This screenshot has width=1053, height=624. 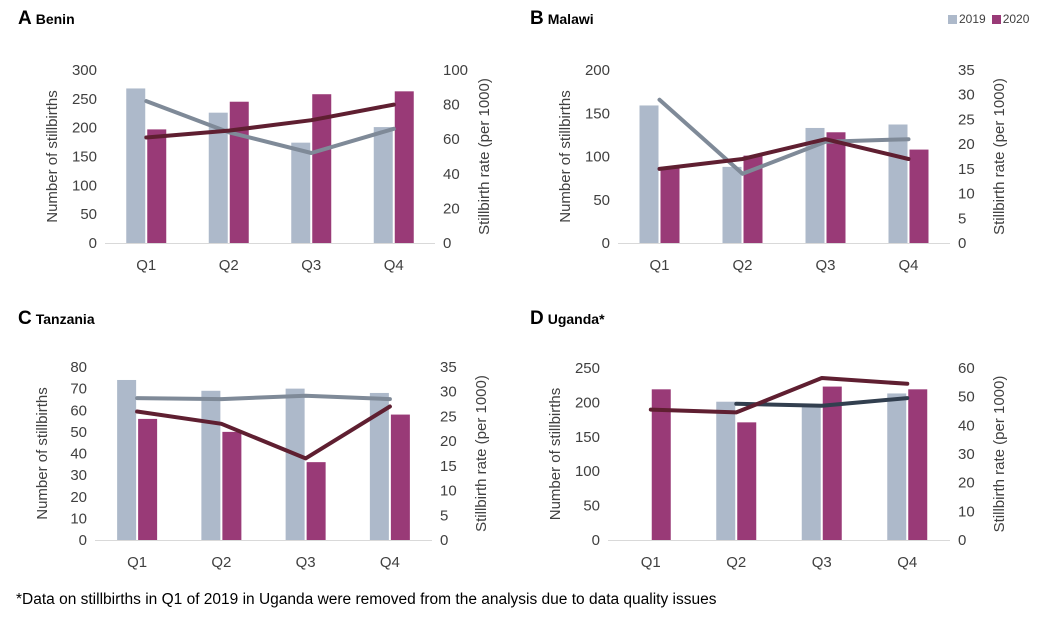 I want to click on y2-tick-label: 30, so click(x=966, y=95).